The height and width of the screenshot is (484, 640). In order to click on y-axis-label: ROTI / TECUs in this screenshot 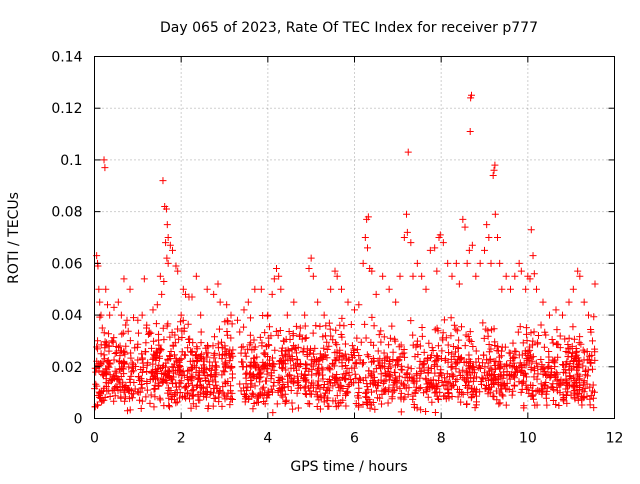, I will do `click(14, 238)`.